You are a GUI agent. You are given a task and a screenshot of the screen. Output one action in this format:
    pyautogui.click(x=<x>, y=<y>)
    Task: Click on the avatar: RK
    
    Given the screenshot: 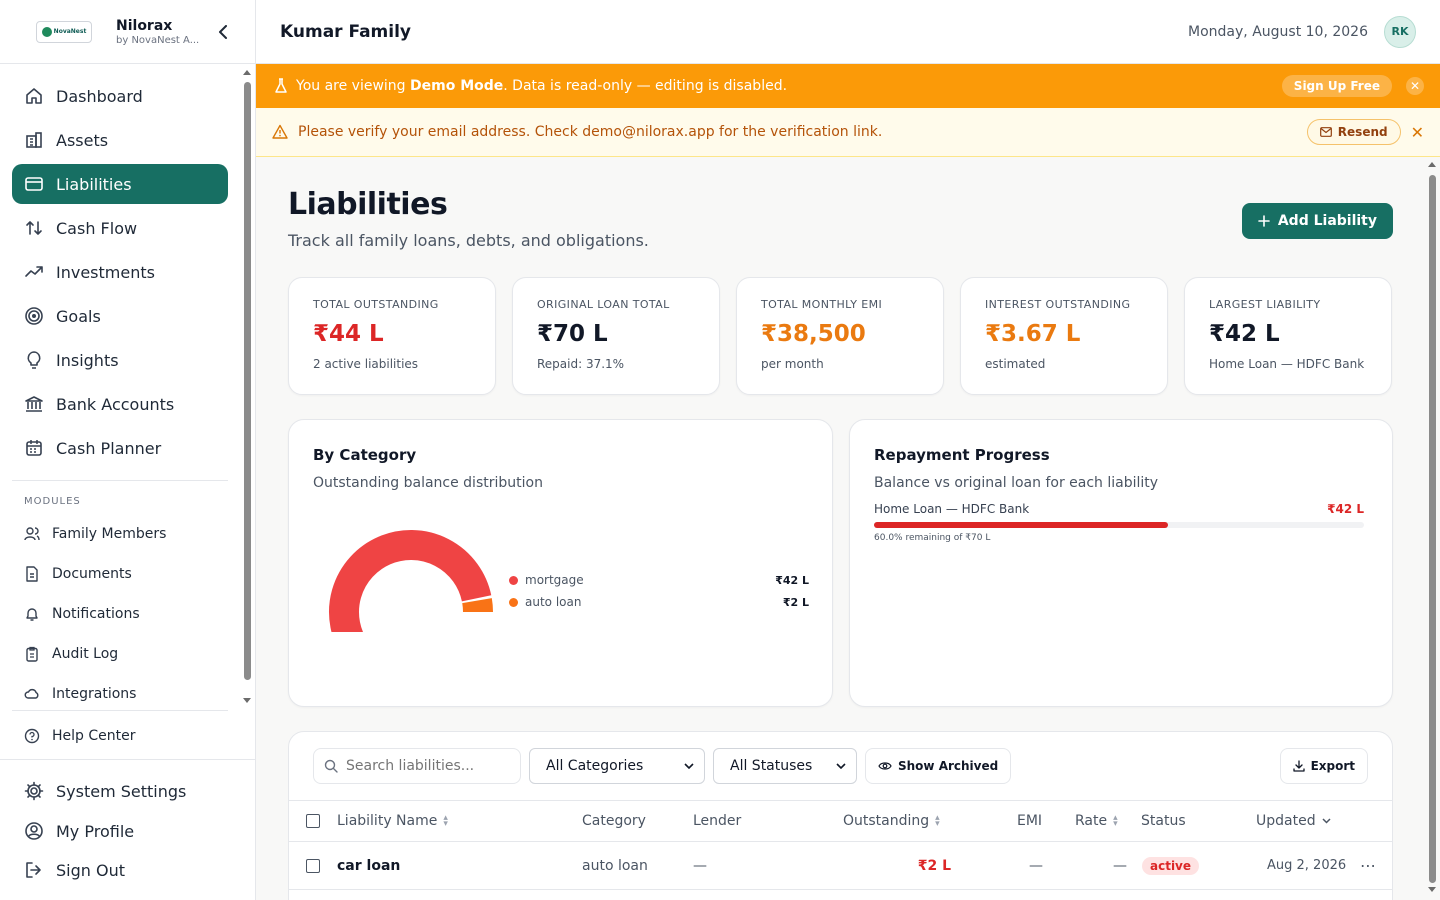 What is the action you would take?
    pyautogui.click(x=1400, y=31)
    